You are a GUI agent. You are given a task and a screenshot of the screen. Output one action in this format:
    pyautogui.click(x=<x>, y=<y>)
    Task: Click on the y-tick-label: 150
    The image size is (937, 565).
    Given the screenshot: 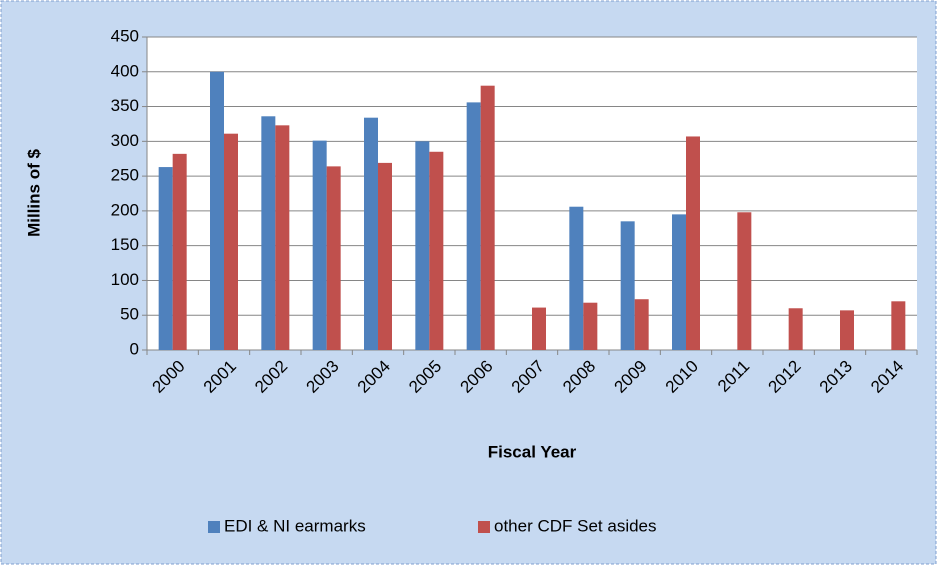 What is the action you would take?
    pyautogui.click(x=125, y=244)
    